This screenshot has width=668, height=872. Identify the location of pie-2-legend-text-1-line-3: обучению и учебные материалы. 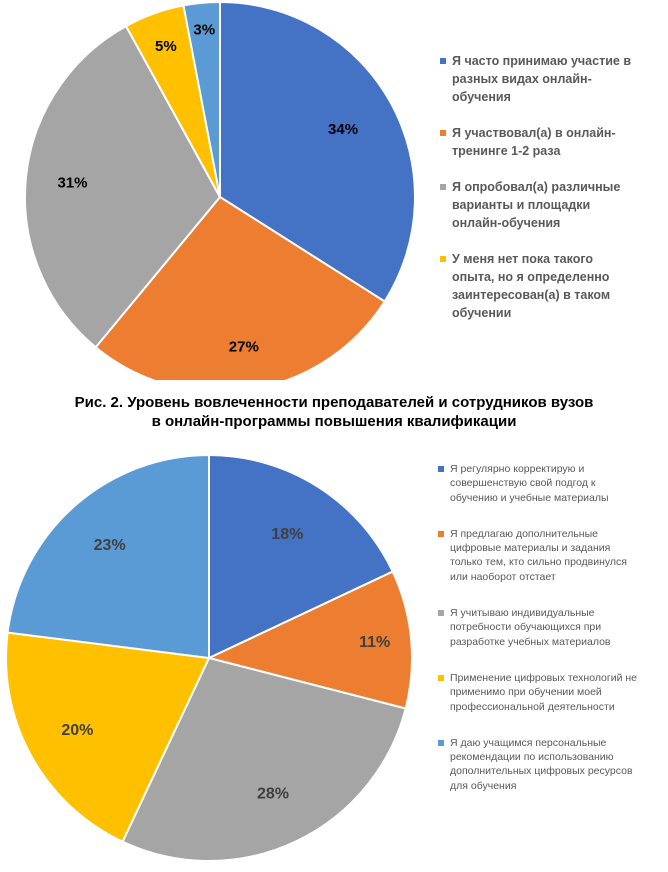
(529, 497).